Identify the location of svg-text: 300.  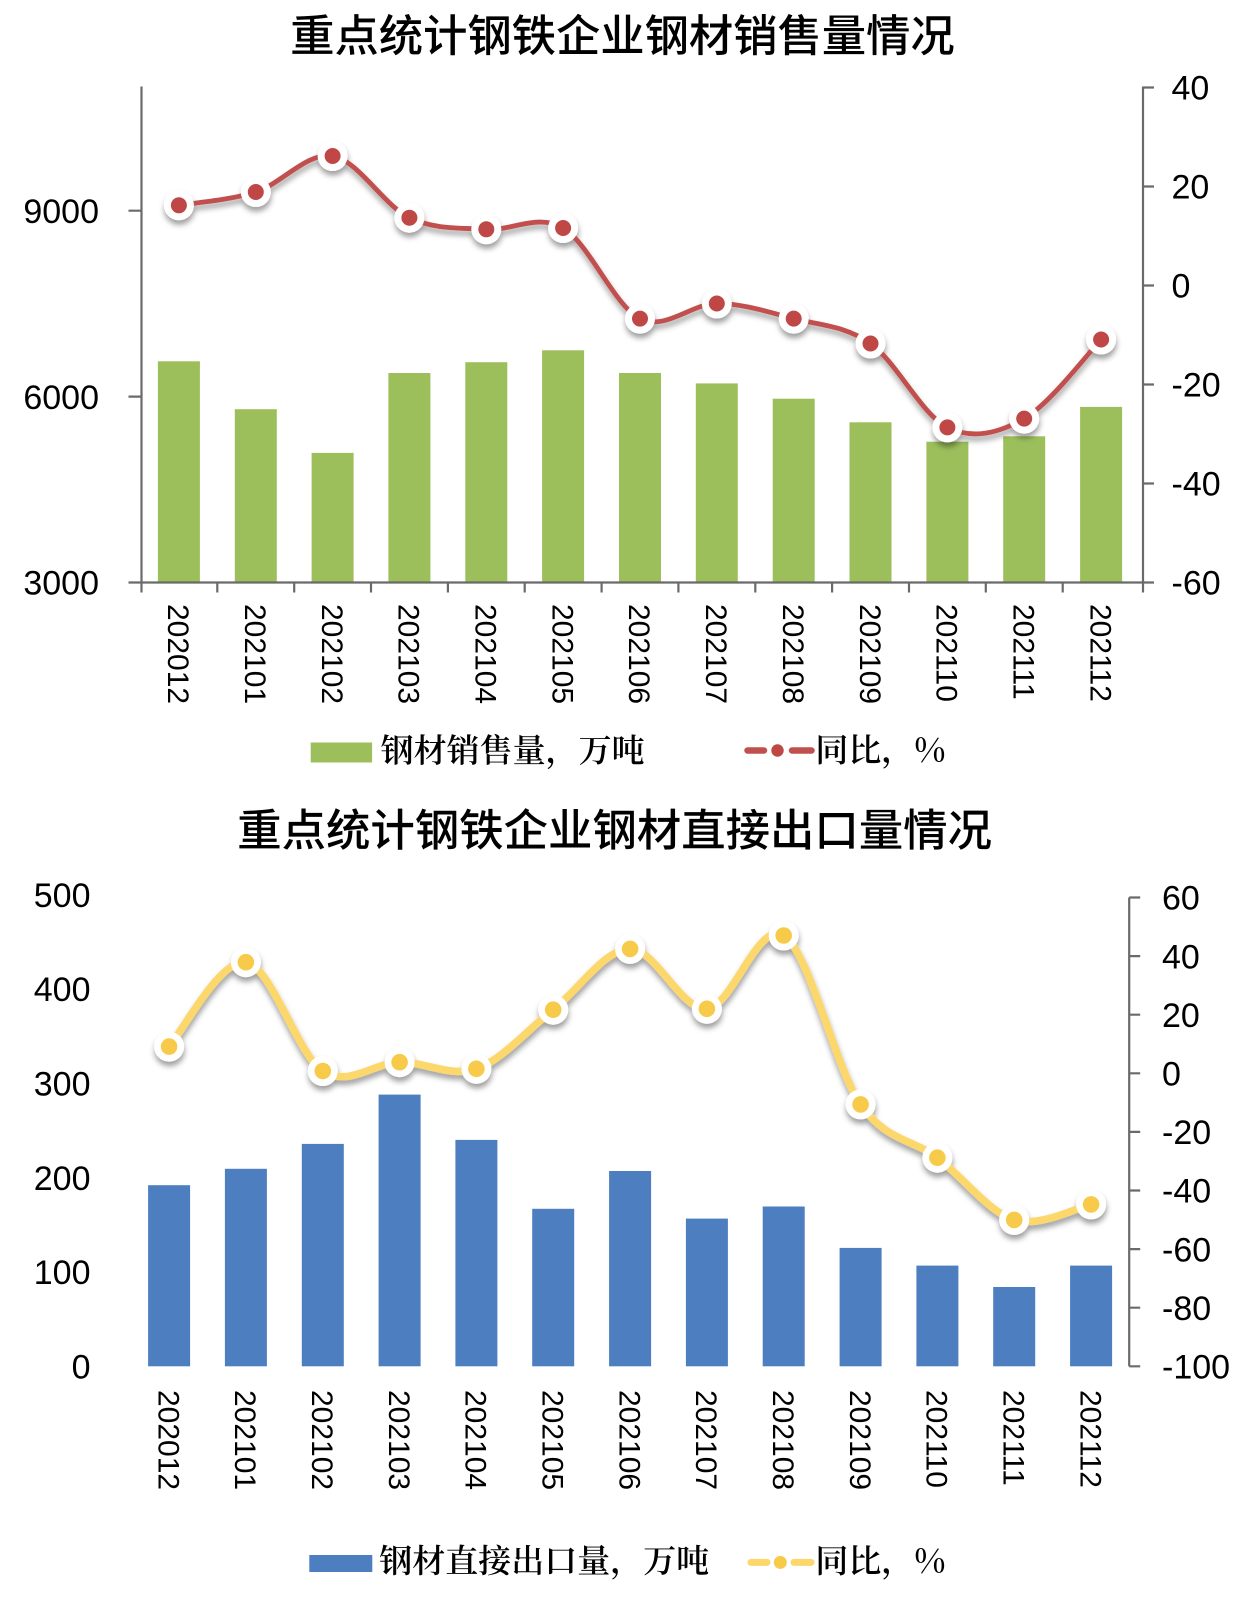
(62, 1085).